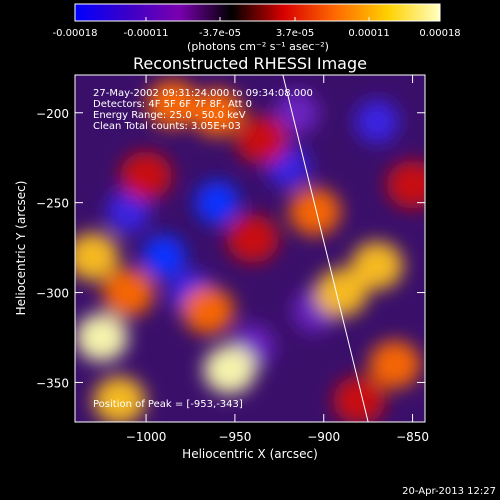 The image size is (500, 500). I want to click on annotation-peak-position: Position of Peak = [-953,-343], so click(168, 404).